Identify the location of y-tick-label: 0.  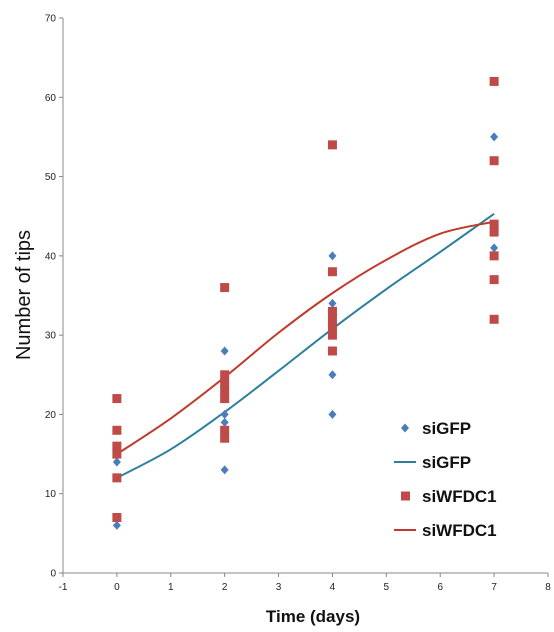
(53, 574).